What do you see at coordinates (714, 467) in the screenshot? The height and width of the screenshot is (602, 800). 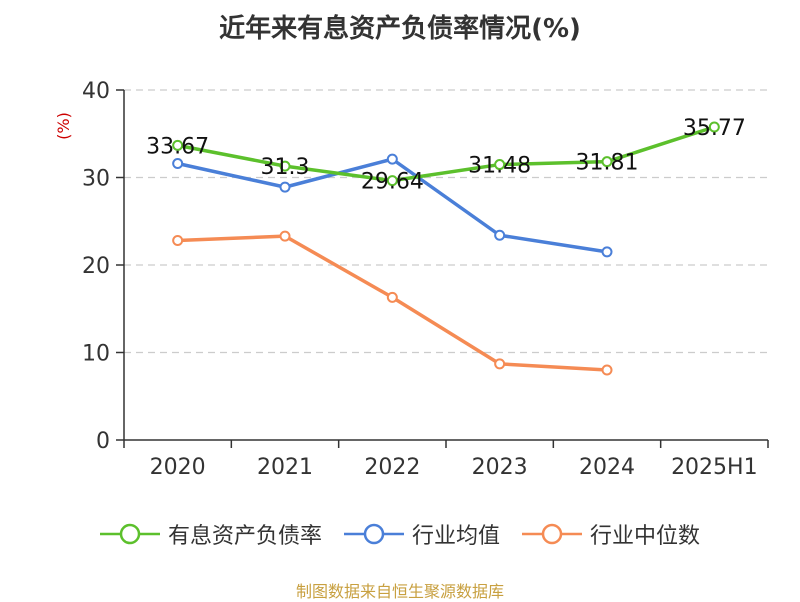 I see `x-tick-label: 2025H1` at bounding box center [714, 467].